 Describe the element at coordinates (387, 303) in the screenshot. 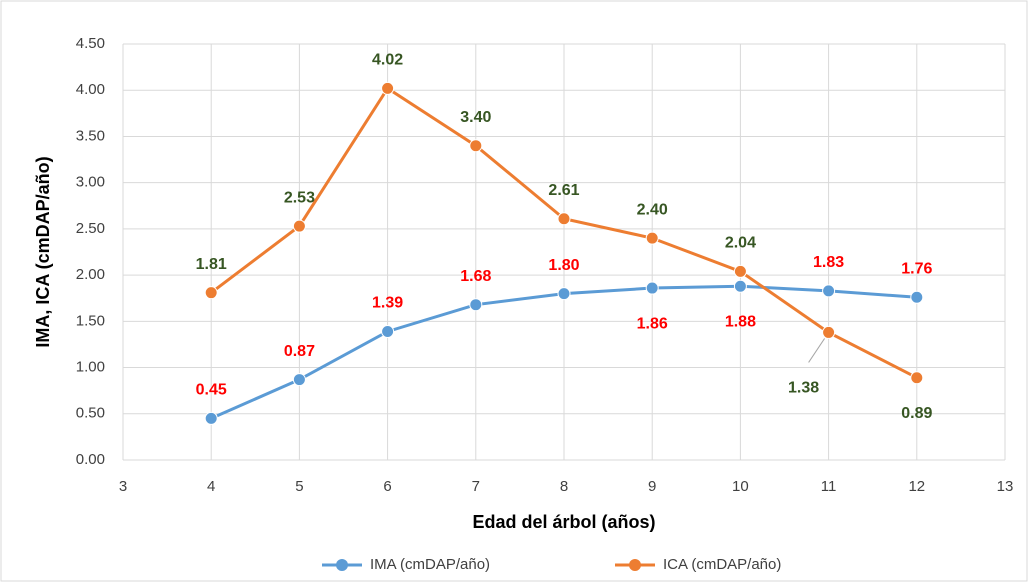

I see `data-label: 1.39` at that location.